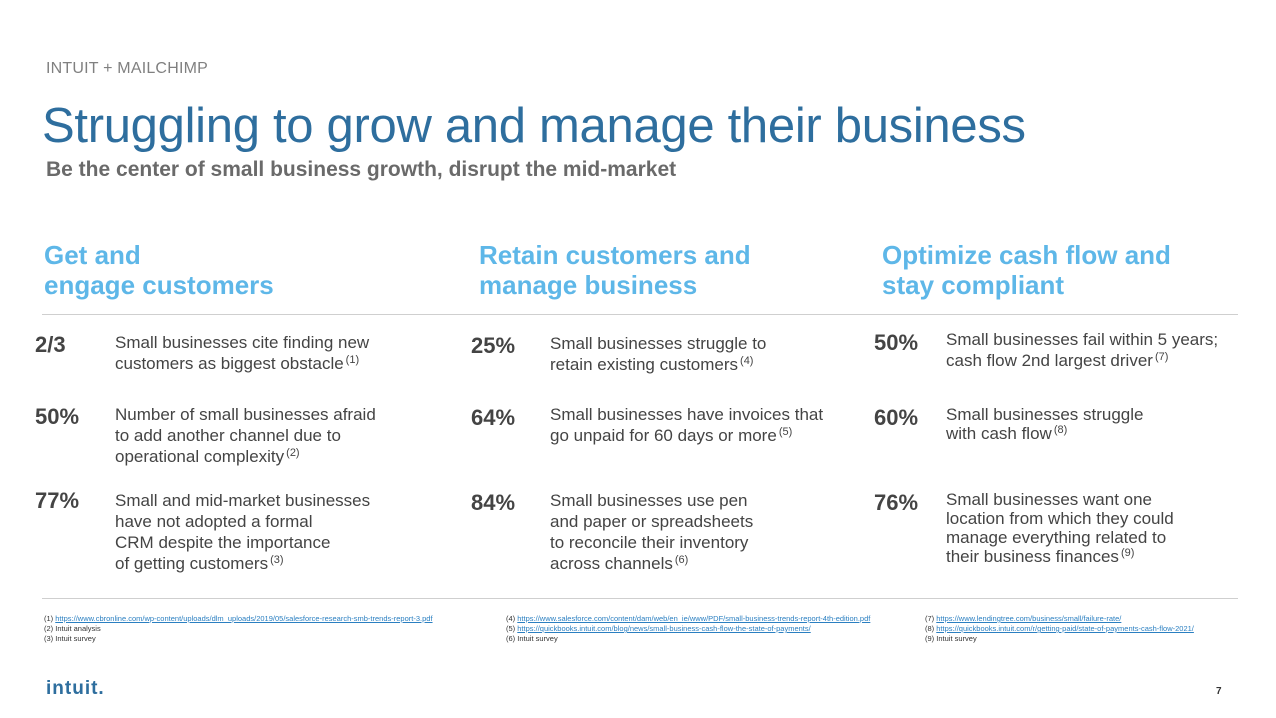 The image size is (1276, 718). What do you see at coordinates (50, 344) in the screenshot?
I see `stat-value: 2/3` at bounding box center [50, 344].